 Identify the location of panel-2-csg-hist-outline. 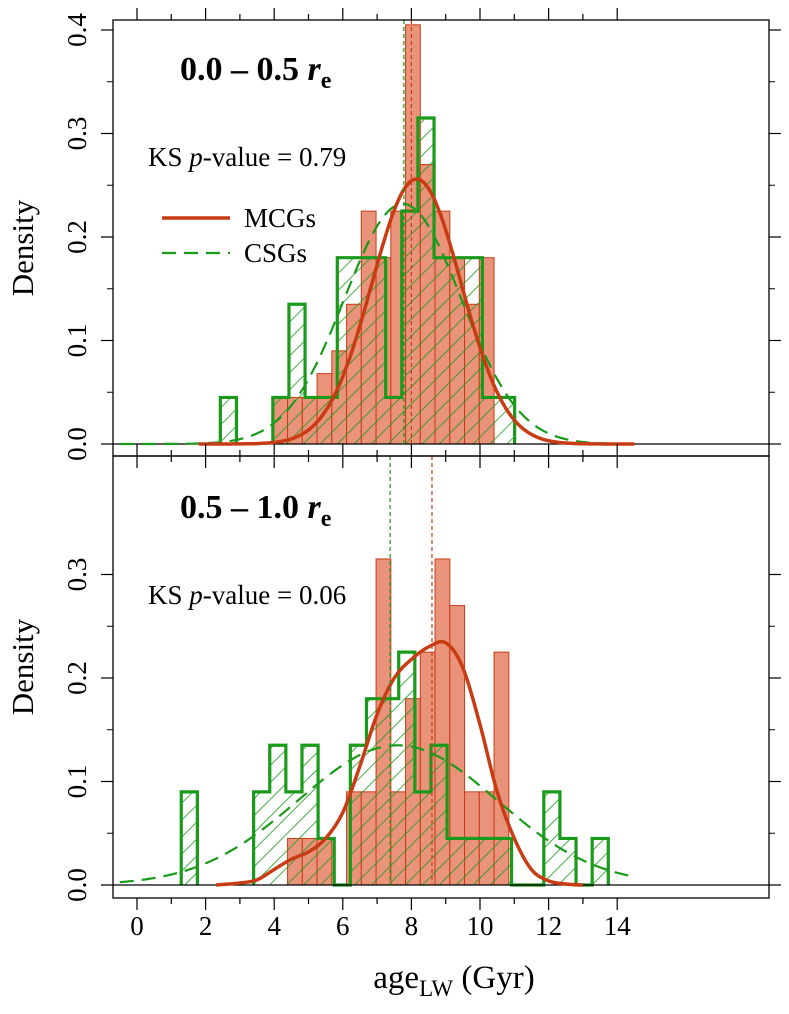
(394, 768).